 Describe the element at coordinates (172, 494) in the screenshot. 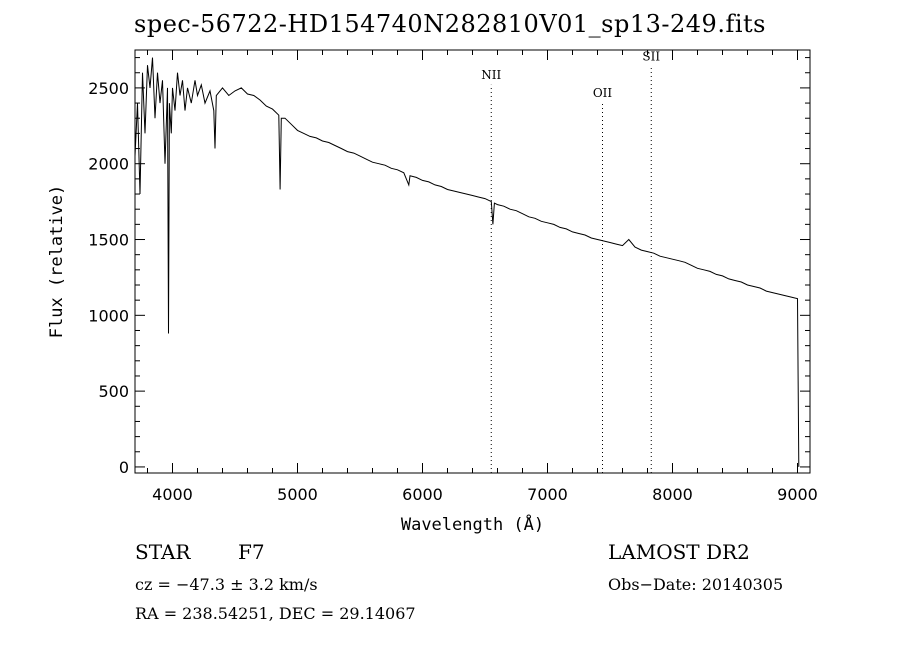

I see `x-tick-label: 4000` at that location.